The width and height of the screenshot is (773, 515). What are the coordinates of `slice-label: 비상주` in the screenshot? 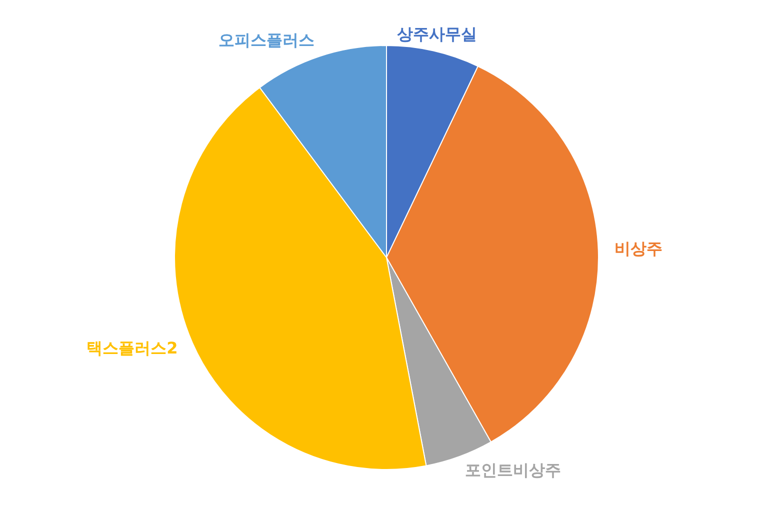 It's located at (638, 248).